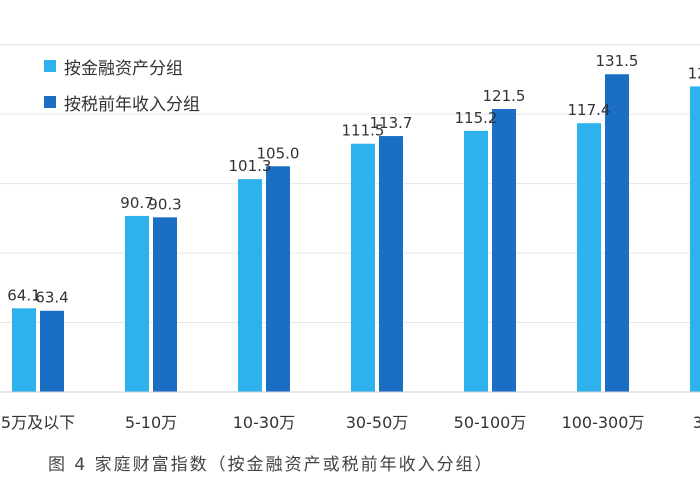 This screenshot has height=500, width=700. What do you see at coordinates (589, 110) in the screenshot?
I see `data-label: 117.4` at bounding box center [589, 110].